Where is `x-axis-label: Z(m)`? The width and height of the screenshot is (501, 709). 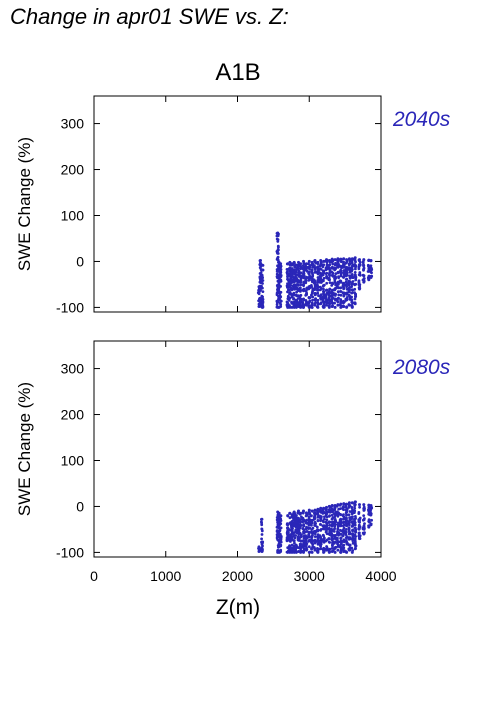 x-axis-label: Z(m) is located at coordinates (238, 607).